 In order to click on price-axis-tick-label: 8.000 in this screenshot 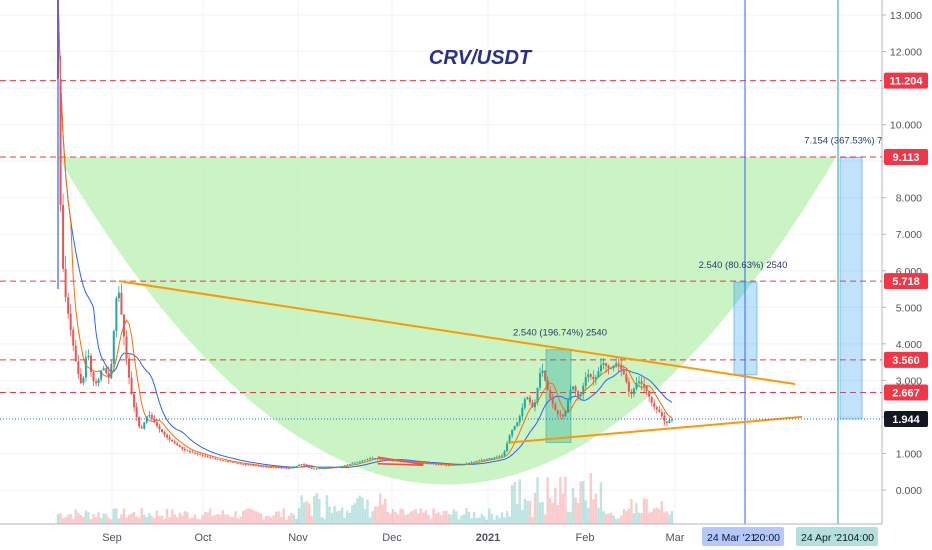, I will do `click(909, 199)`.